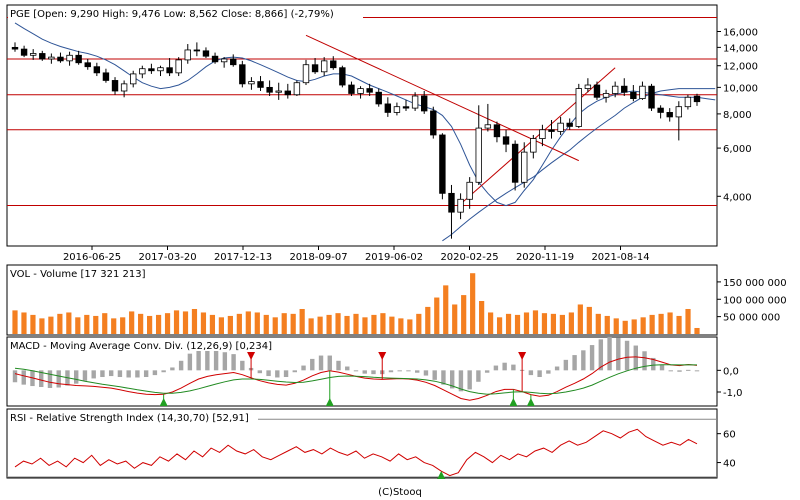  I want to click on y-tick-label: 6,000, so click(737, 149).